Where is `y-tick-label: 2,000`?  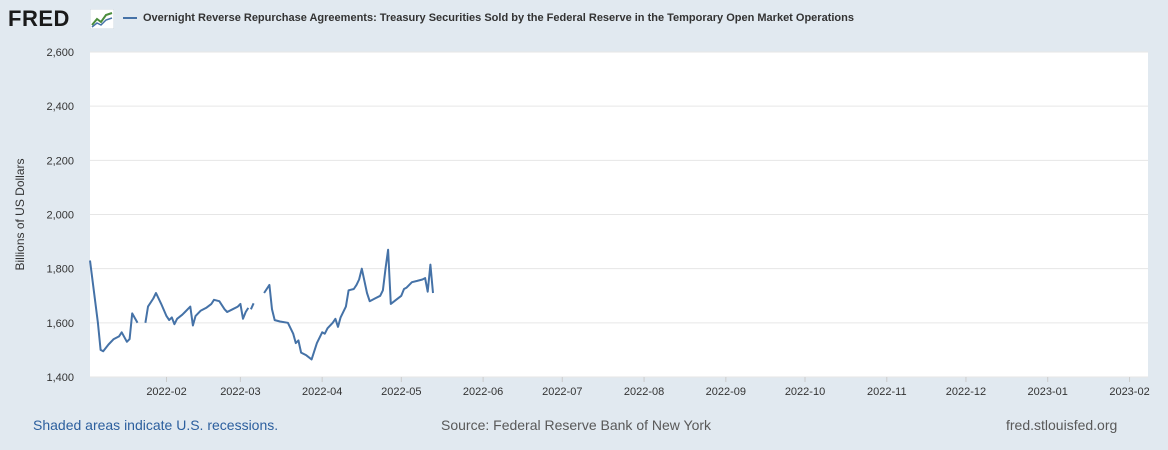
y-tick-label: 2,000 is located at coordinates (60, 216).